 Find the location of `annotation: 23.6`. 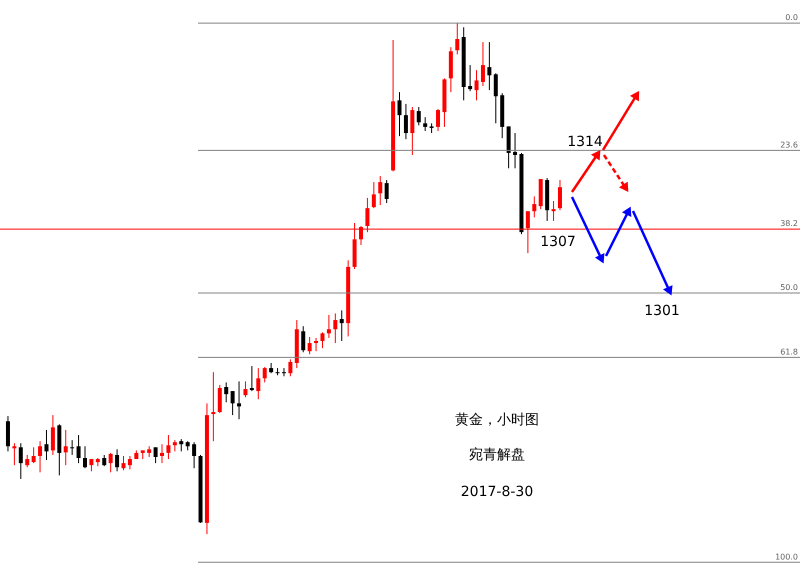

annotation: 23.6 is located at coordinates (789, 145).